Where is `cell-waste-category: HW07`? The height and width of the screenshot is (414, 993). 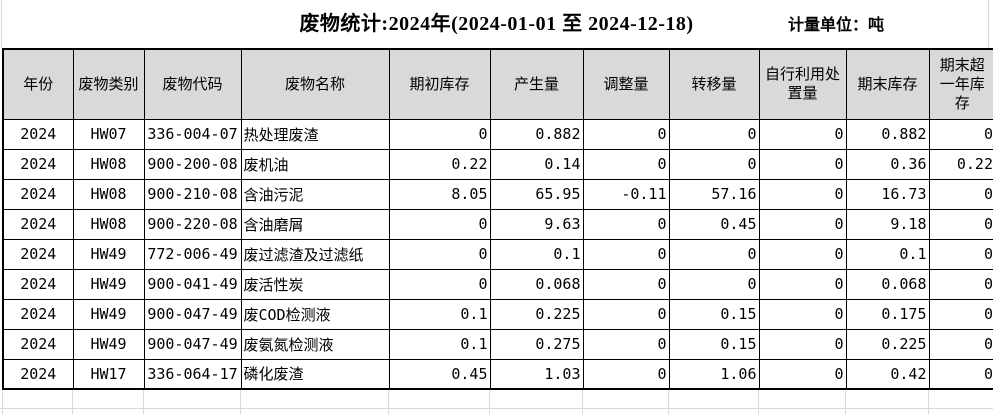 cell-waste-category: HW07 is located at coordinates (108, 134).